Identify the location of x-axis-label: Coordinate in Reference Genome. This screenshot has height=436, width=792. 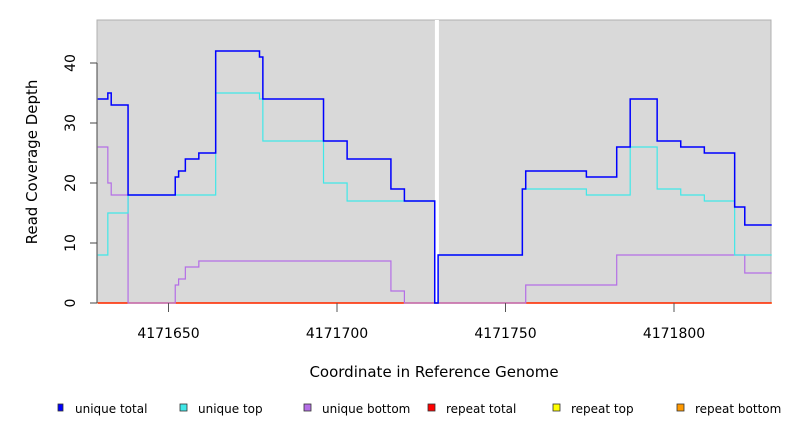
(433, 372).